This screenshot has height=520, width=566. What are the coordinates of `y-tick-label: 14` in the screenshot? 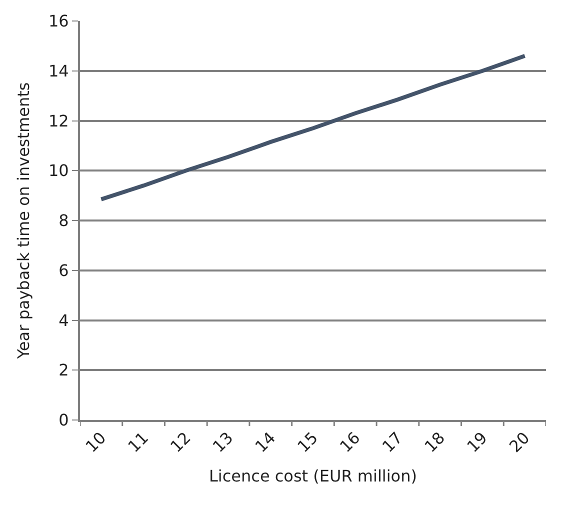 It's located at (58, 70).